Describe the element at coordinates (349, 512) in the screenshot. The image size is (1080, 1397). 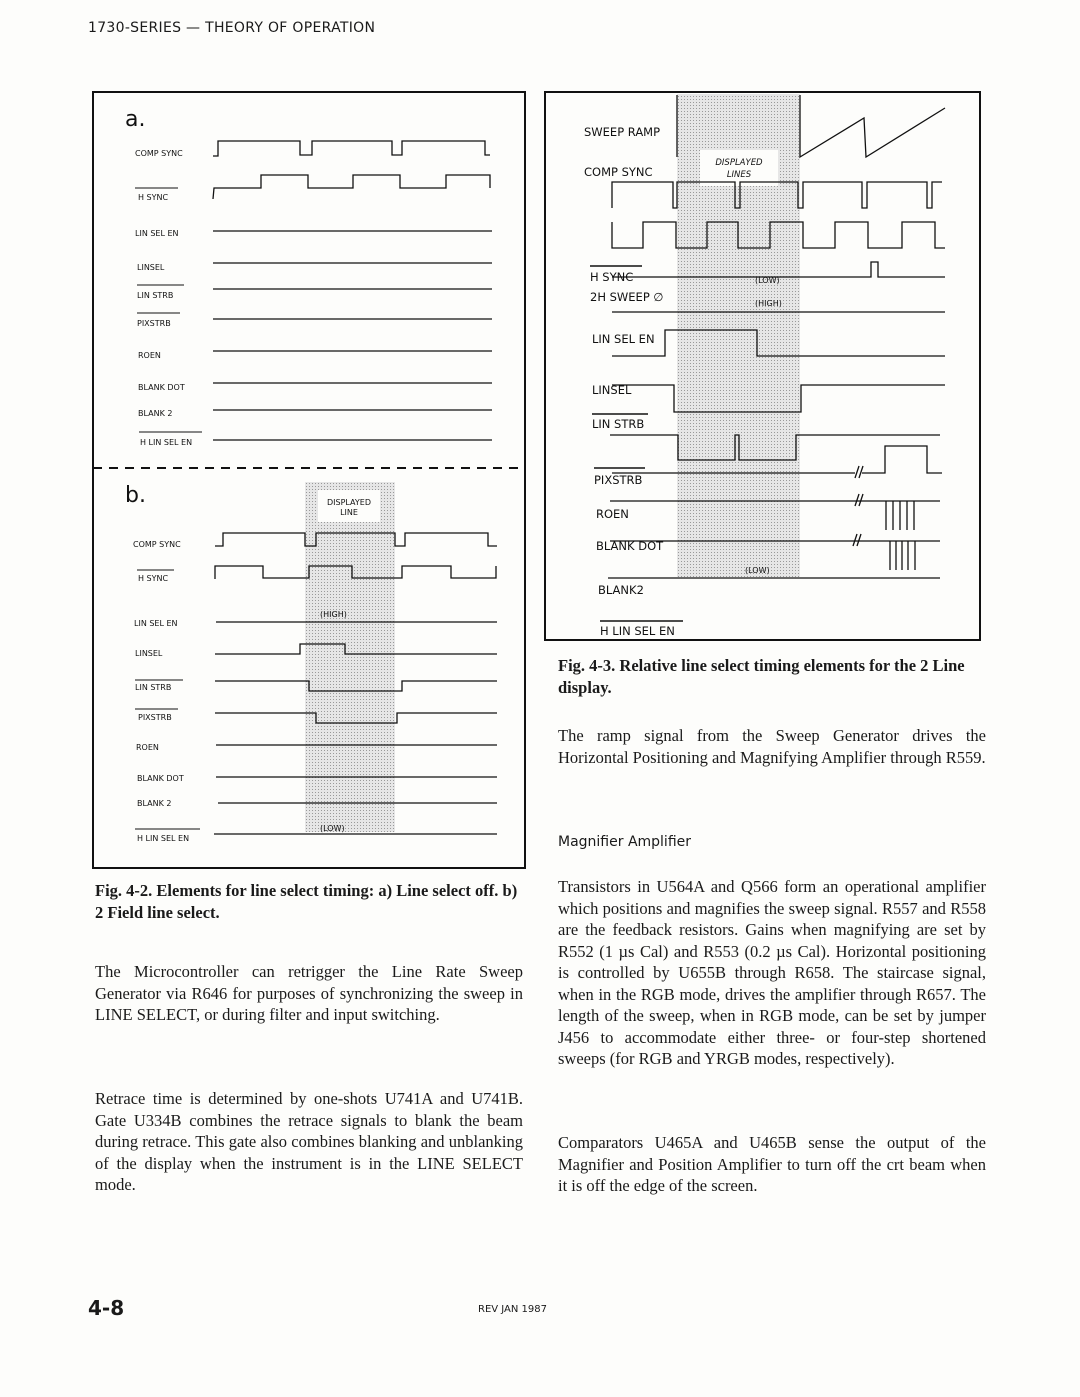
I see `svg-text: LINE` at that location.